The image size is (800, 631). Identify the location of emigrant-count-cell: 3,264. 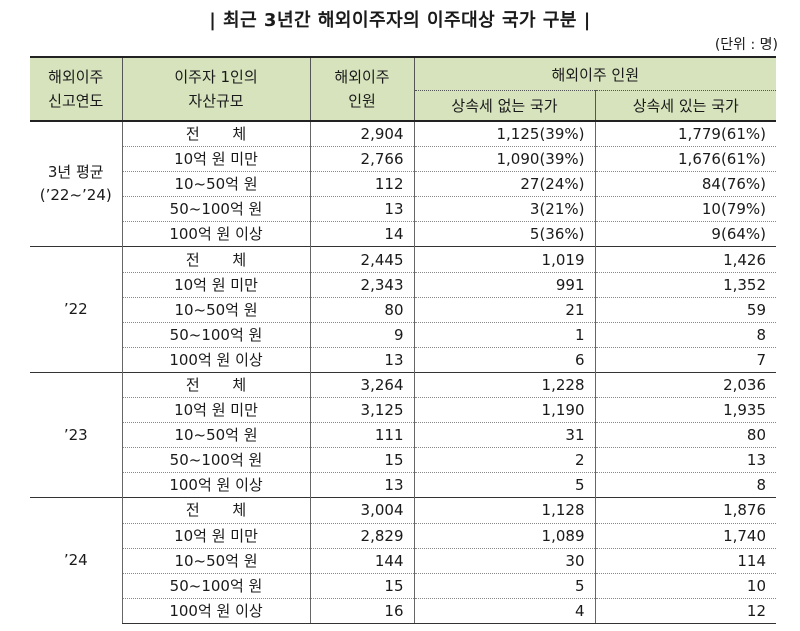
(361, 384).